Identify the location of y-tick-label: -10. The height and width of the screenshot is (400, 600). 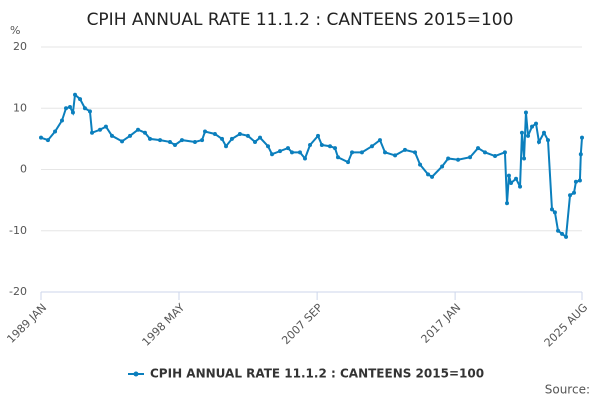
(18, 230).